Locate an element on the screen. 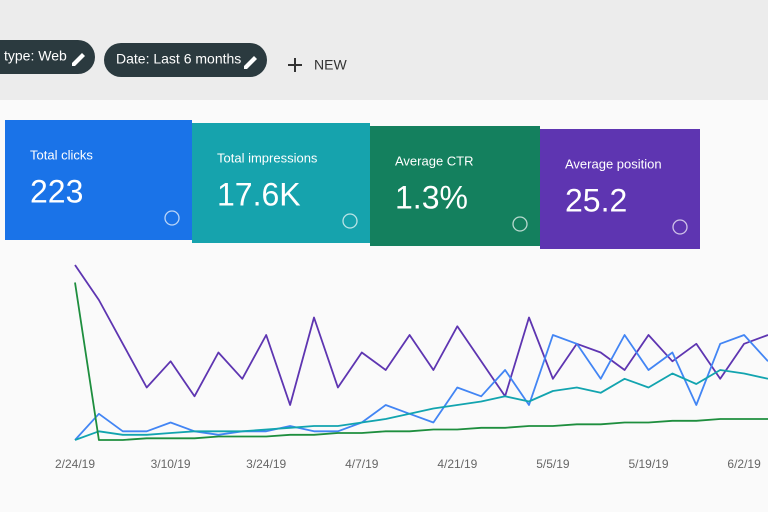 The width and height of the screenshot is (768, 512). metric-label: Total impressions is located at coordinates (267, 157).